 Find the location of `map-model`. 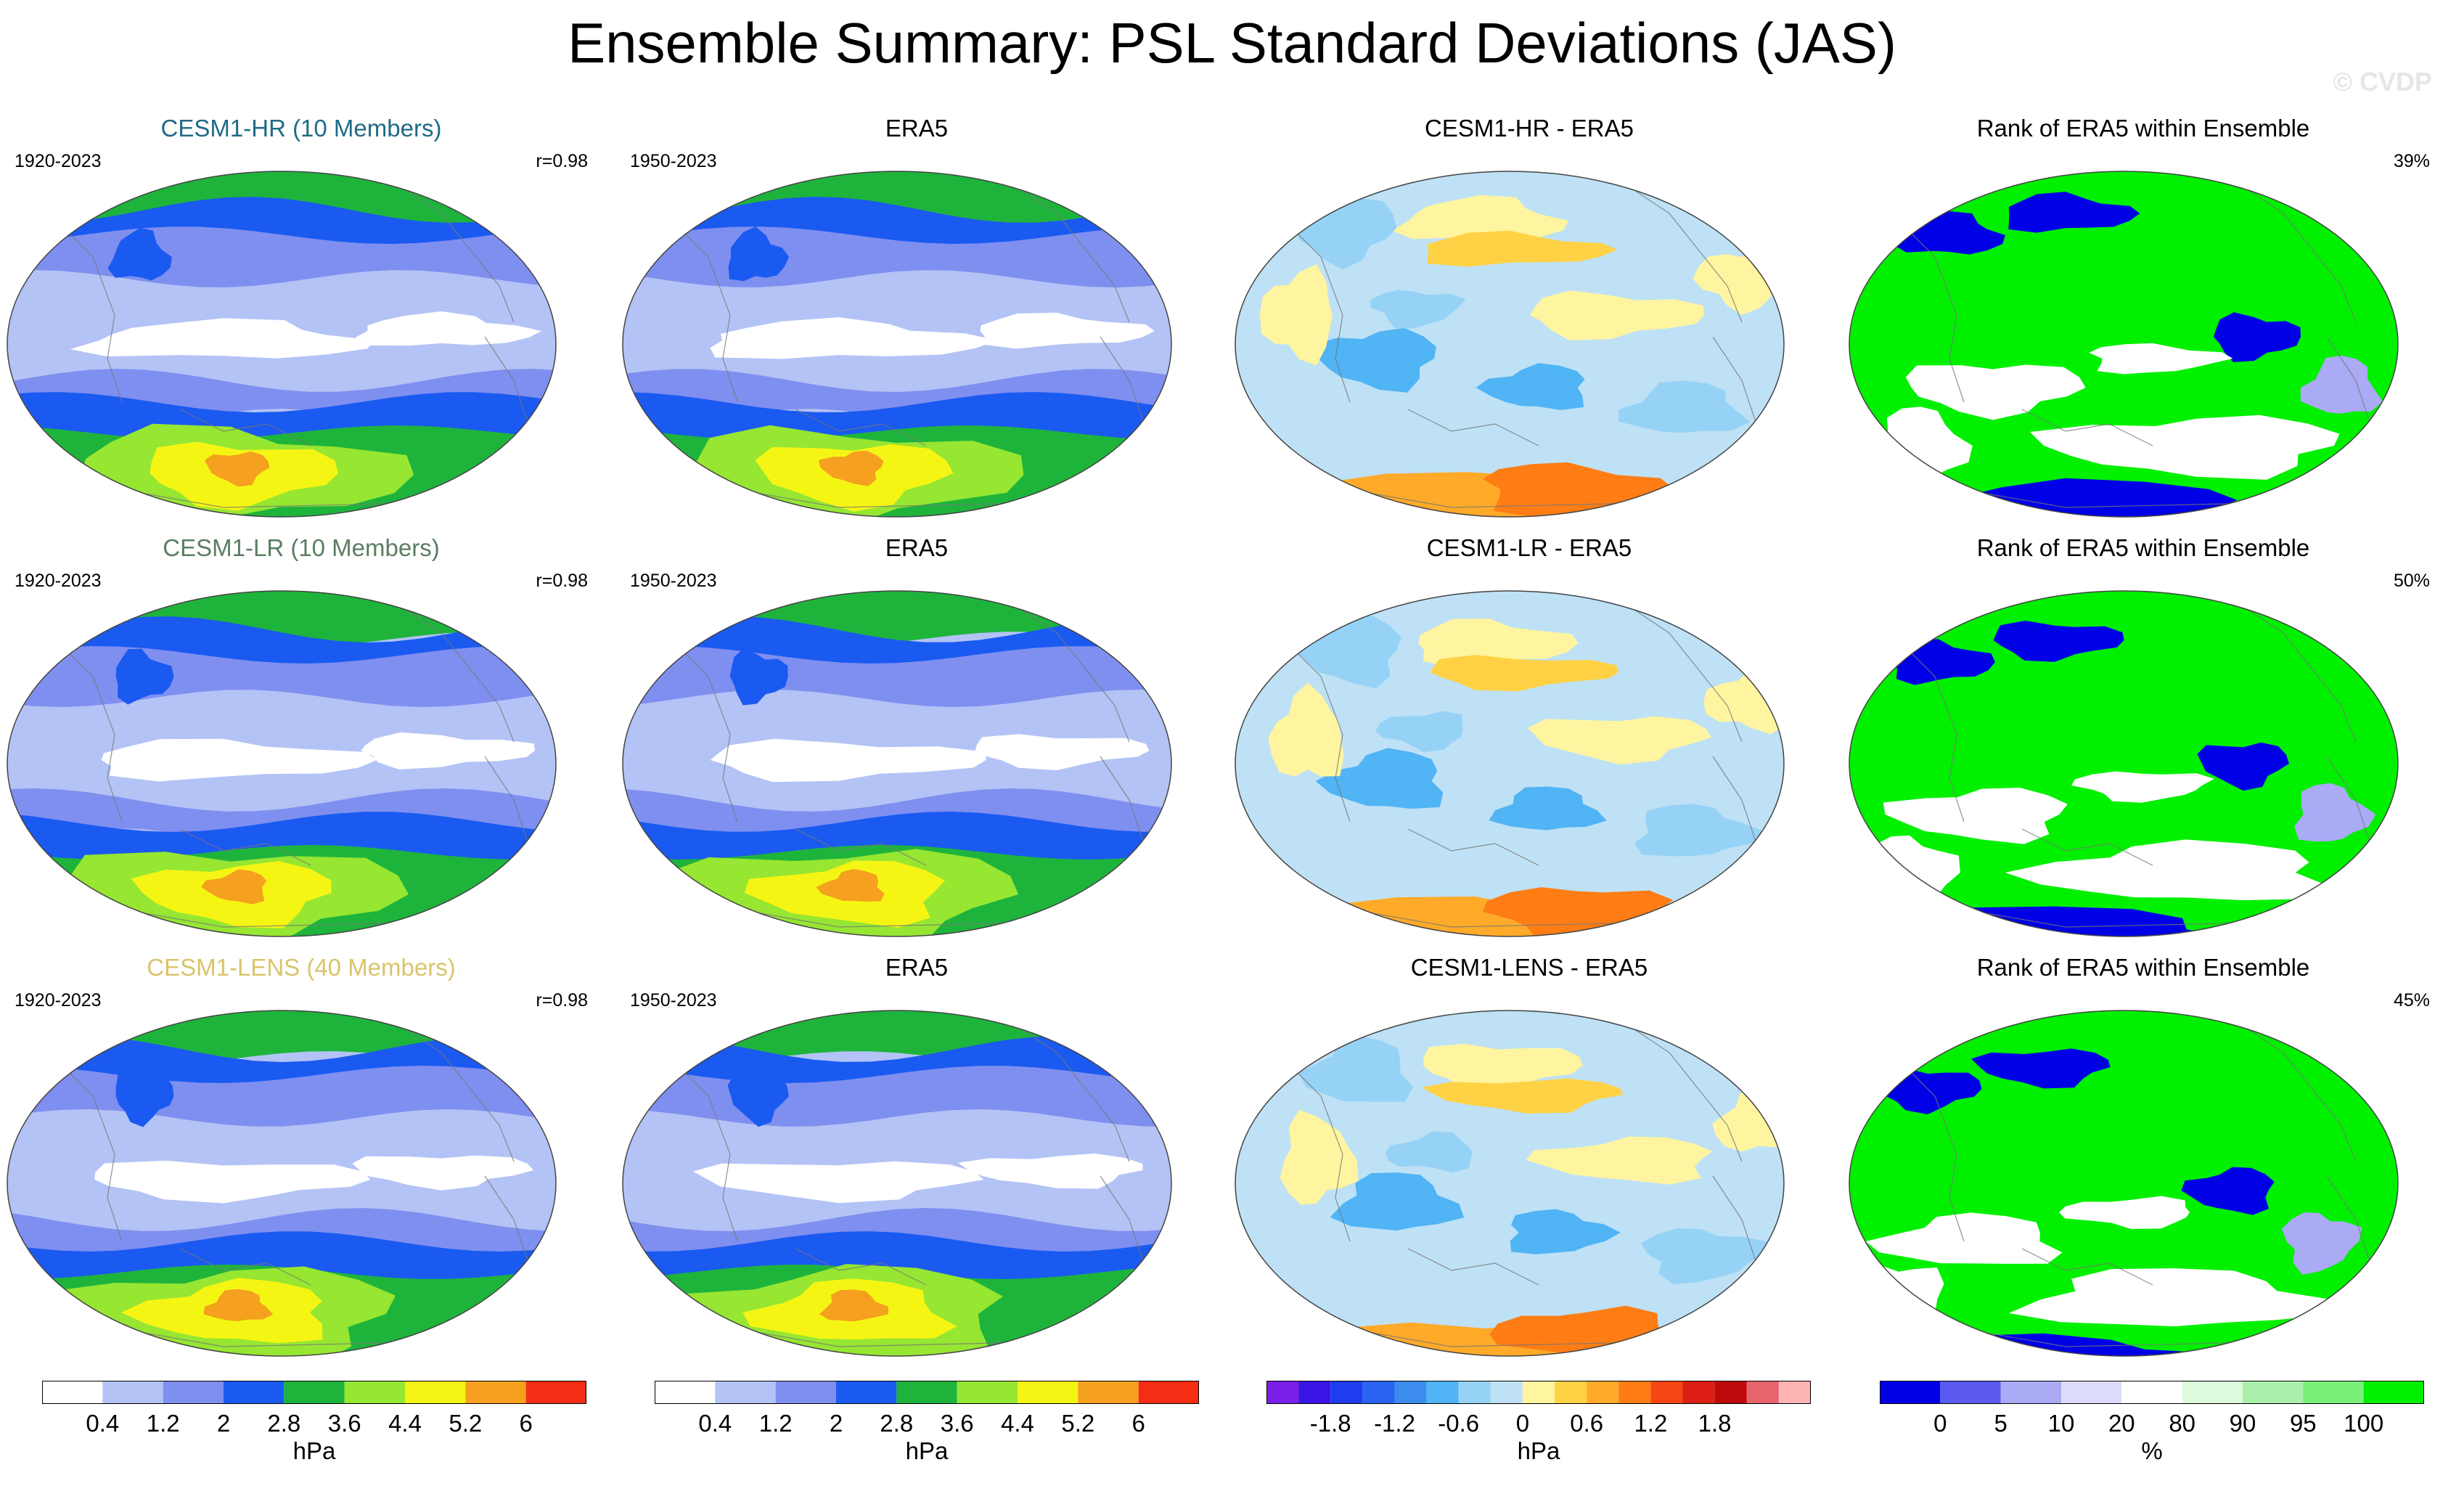

map-model is located at coordinates (282, 763).